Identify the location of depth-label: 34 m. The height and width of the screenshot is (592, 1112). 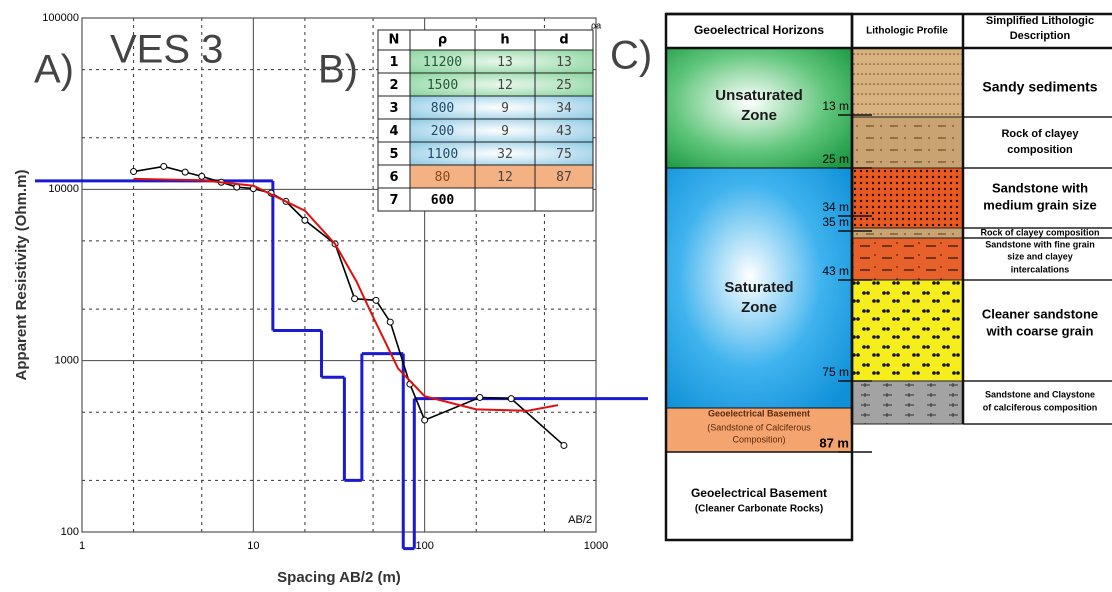
(835, 207).